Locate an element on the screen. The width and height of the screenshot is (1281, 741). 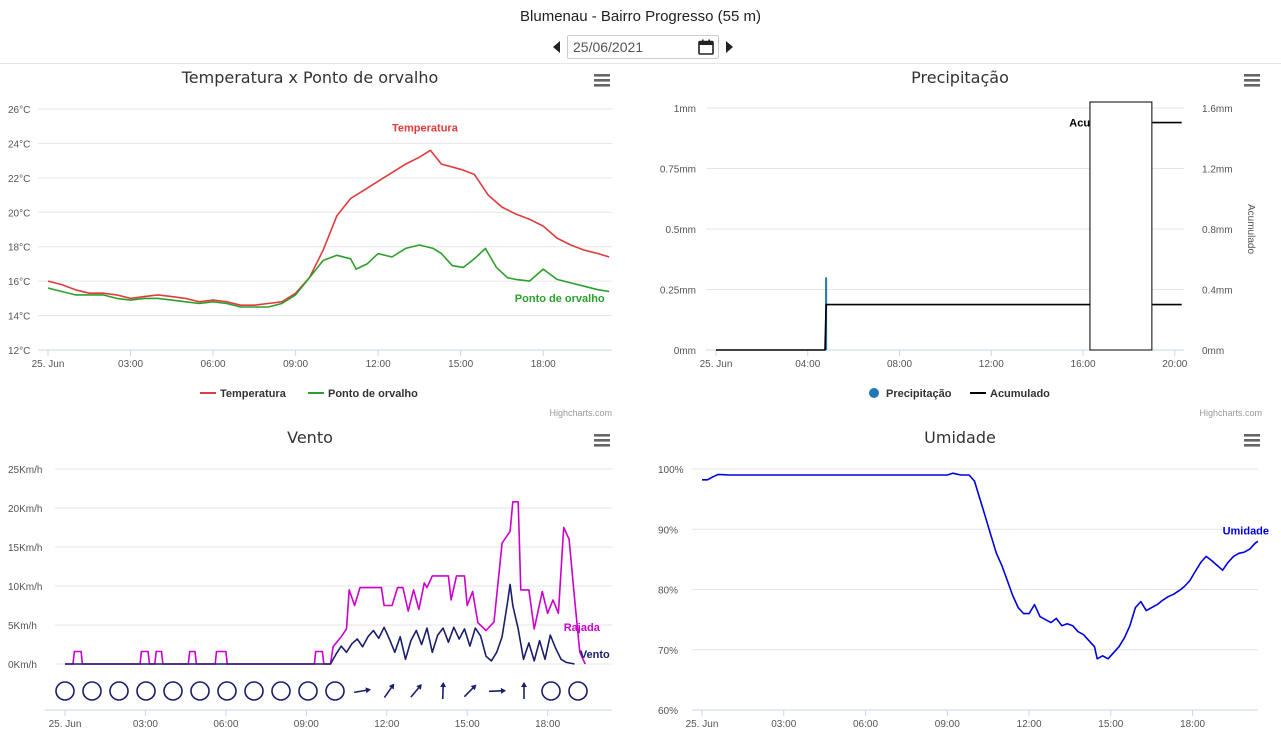
y-tick-label: 24°C is located at coordinates (19, 144).